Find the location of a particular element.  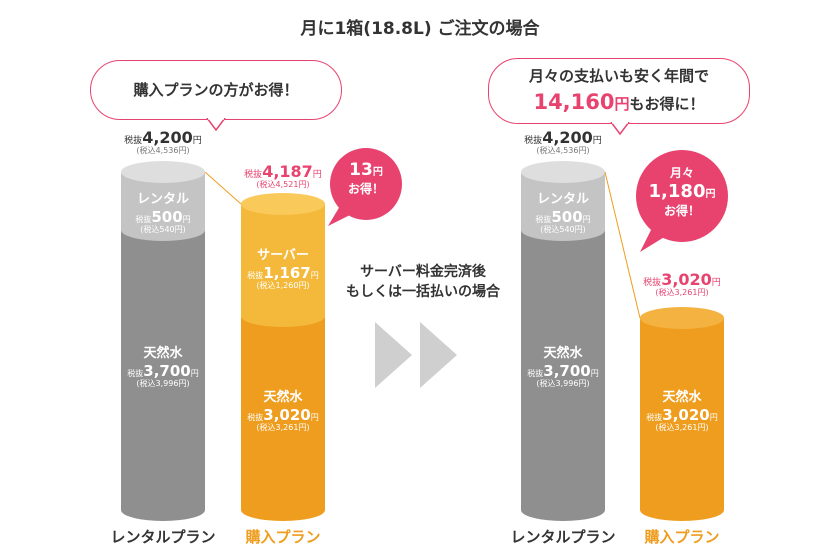

left-badge is located at coordinates (365, 187).